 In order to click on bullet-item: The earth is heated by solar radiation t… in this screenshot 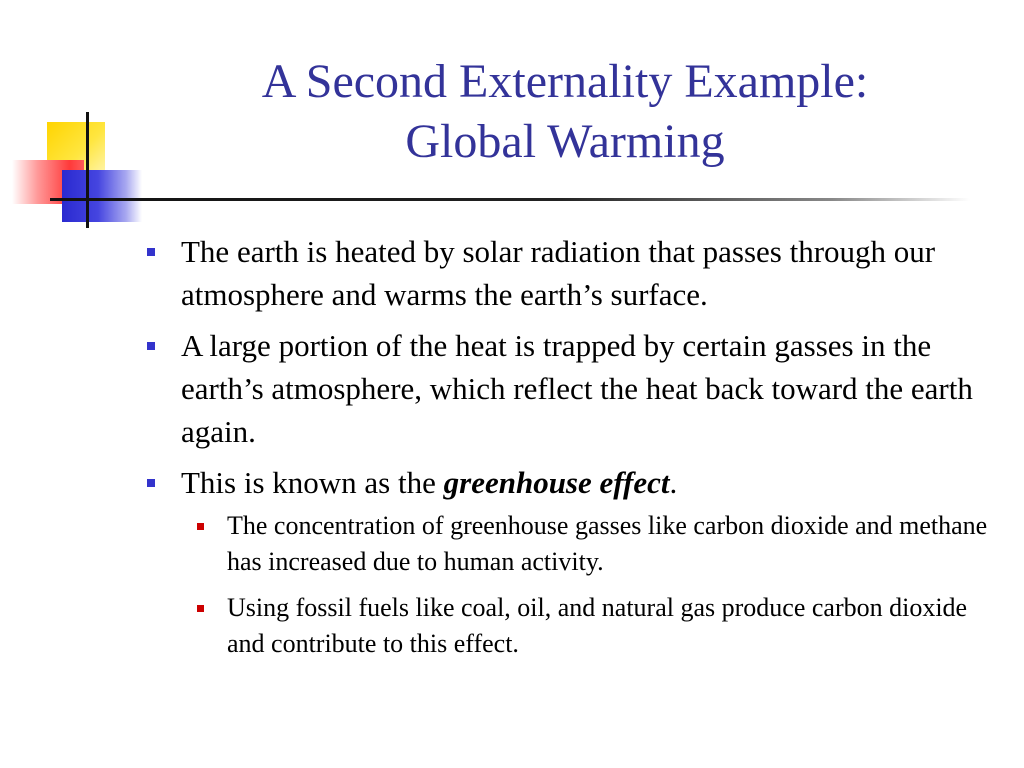, I will do `click(565, 273)`.